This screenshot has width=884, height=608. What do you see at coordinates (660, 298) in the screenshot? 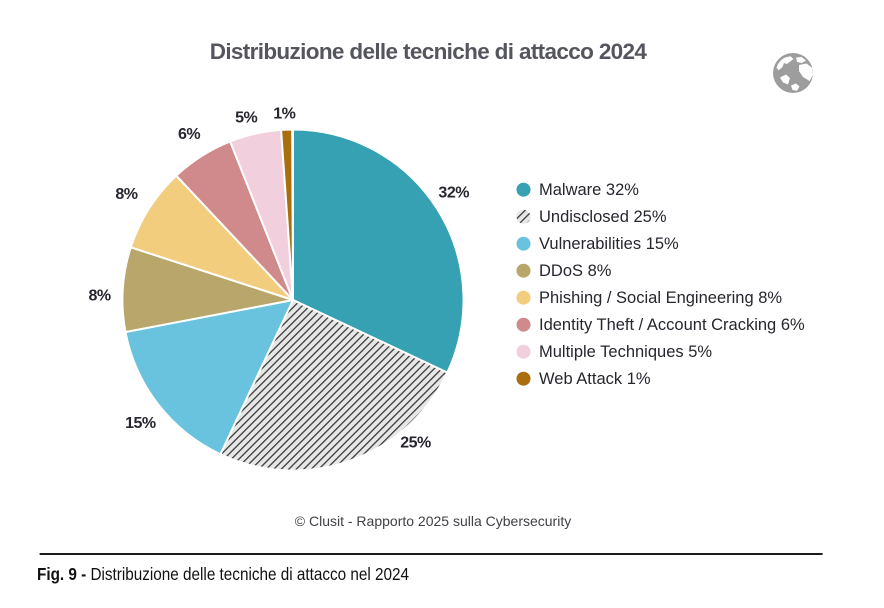
I see `svg-text:Phishing / Social Engineering: Phishing / Social Engineering 8%` at bounding box center [660, 298].